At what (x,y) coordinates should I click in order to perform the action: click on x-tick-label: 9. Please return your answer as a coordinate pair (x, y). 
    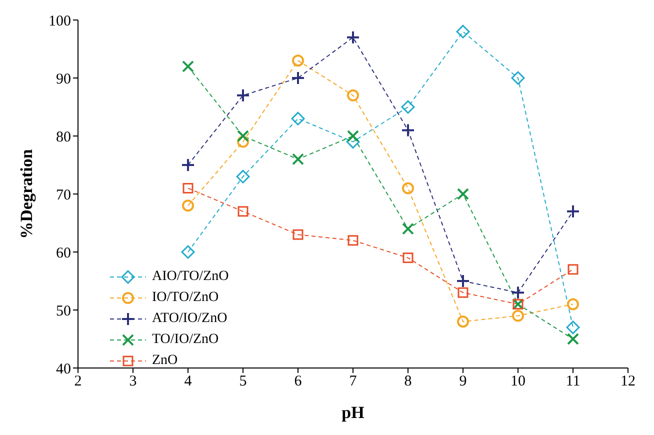
    Looking at the image, I should click on (463, 382).